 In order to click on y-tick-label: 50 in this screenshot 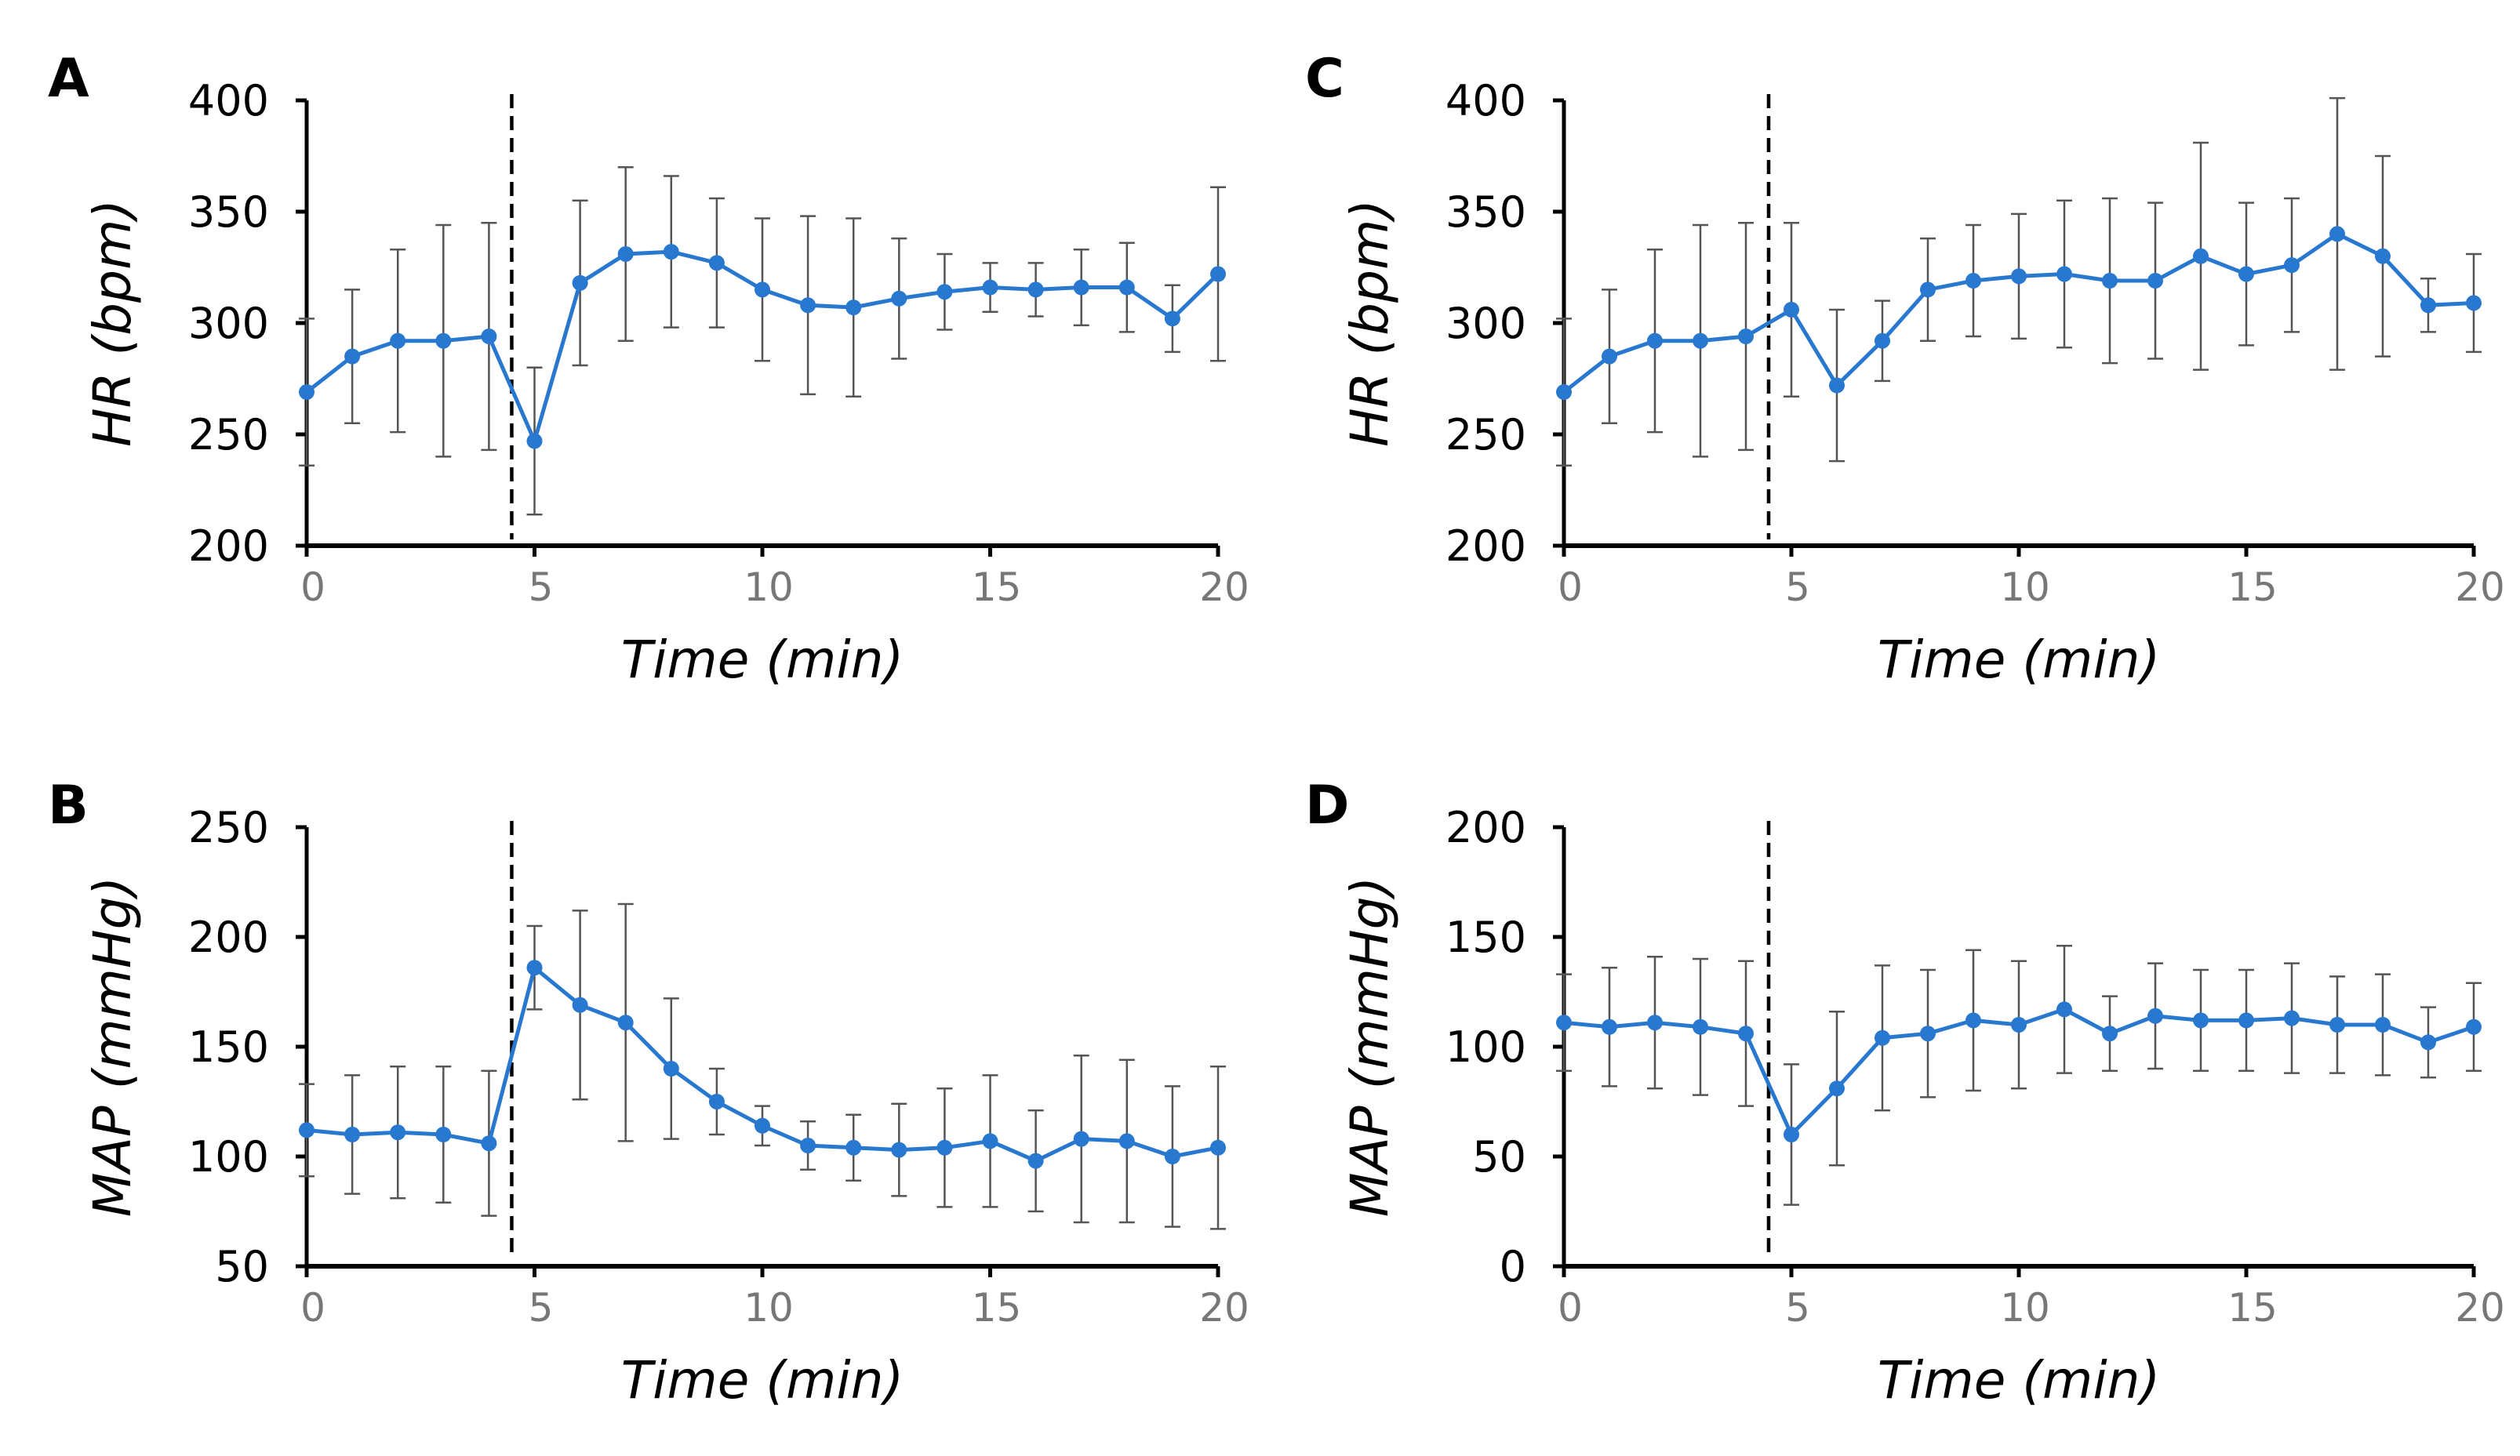, I will do `click(242, 1266)`.